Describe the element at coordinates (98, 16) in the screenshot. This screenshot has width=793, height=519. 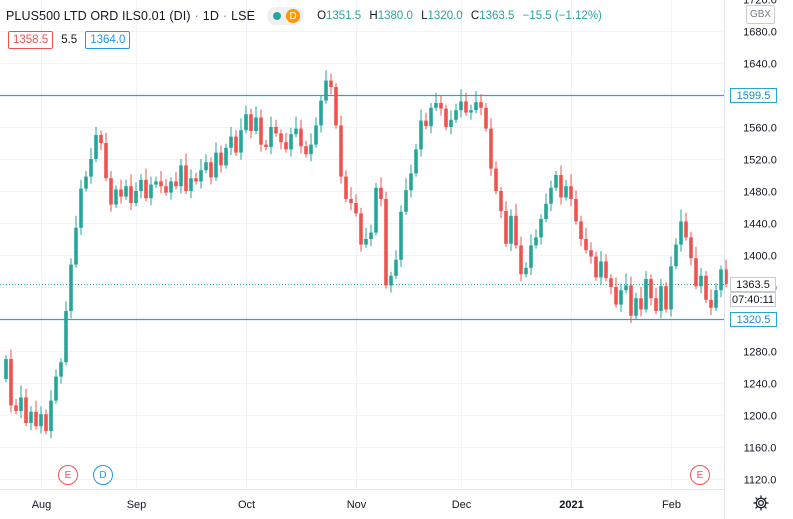
I see `symbol-title: PLUS500 LTD ORD ILS0.01 (DI)` at that location.